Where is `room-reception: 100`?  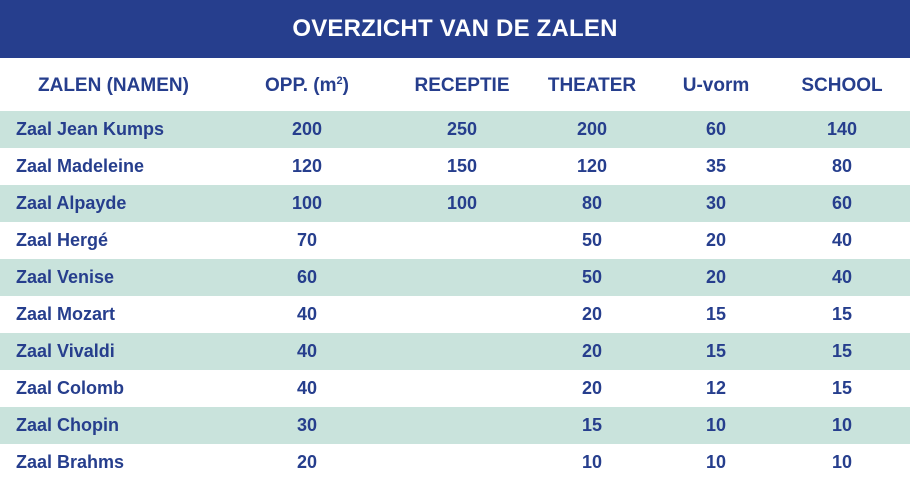 room-reception: 100 is located at coordinates (462, 203).